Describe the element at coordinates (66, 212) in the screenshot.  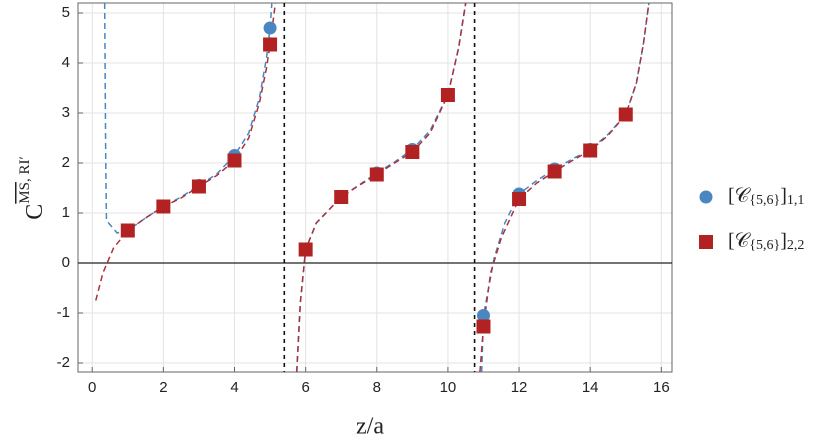
I see `y-tick-label: 1` at that location.